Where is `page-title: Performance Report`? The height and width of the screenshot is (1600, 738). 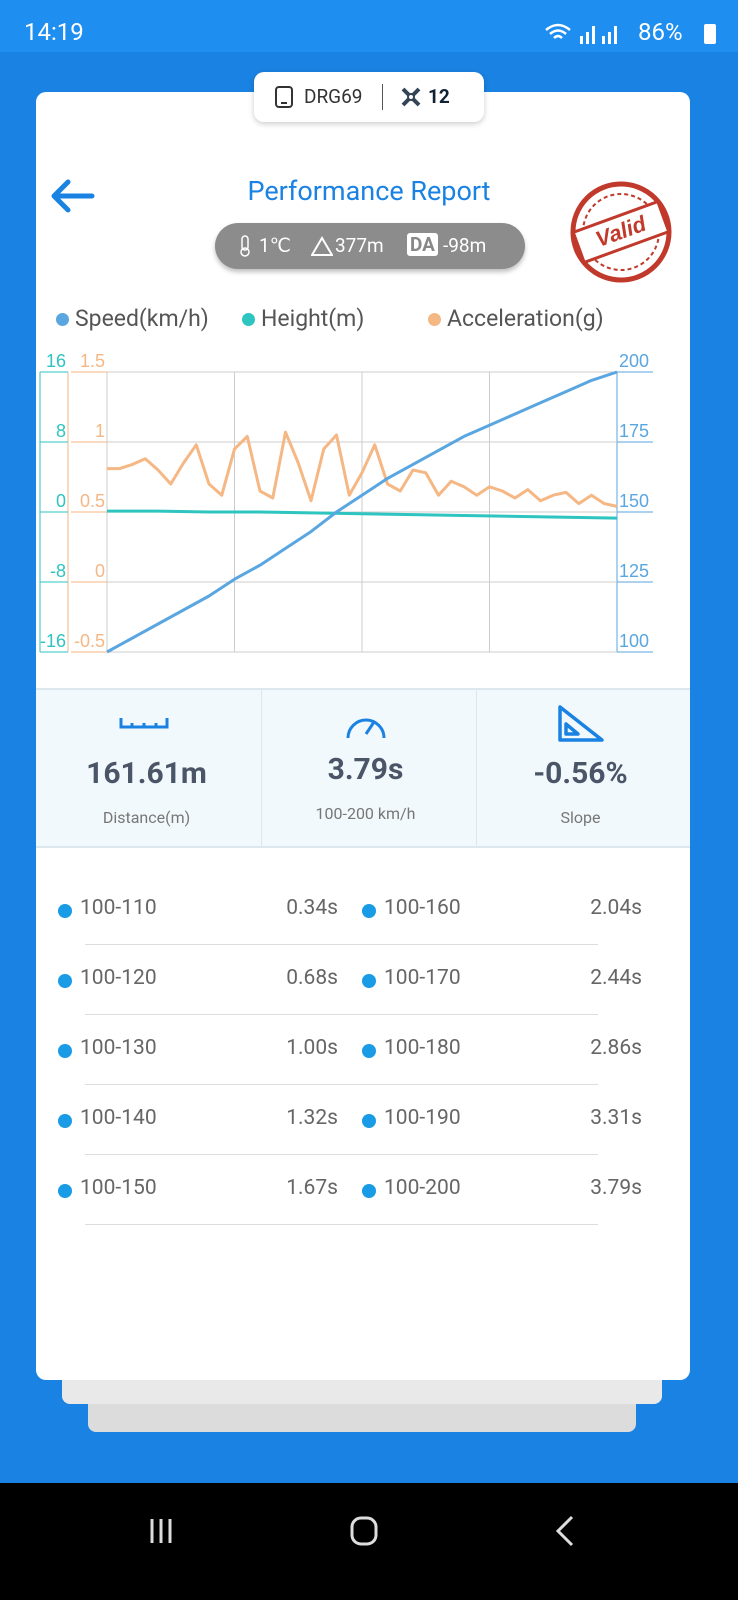 page-title: Performance Report is located at coordinates (369, 191).